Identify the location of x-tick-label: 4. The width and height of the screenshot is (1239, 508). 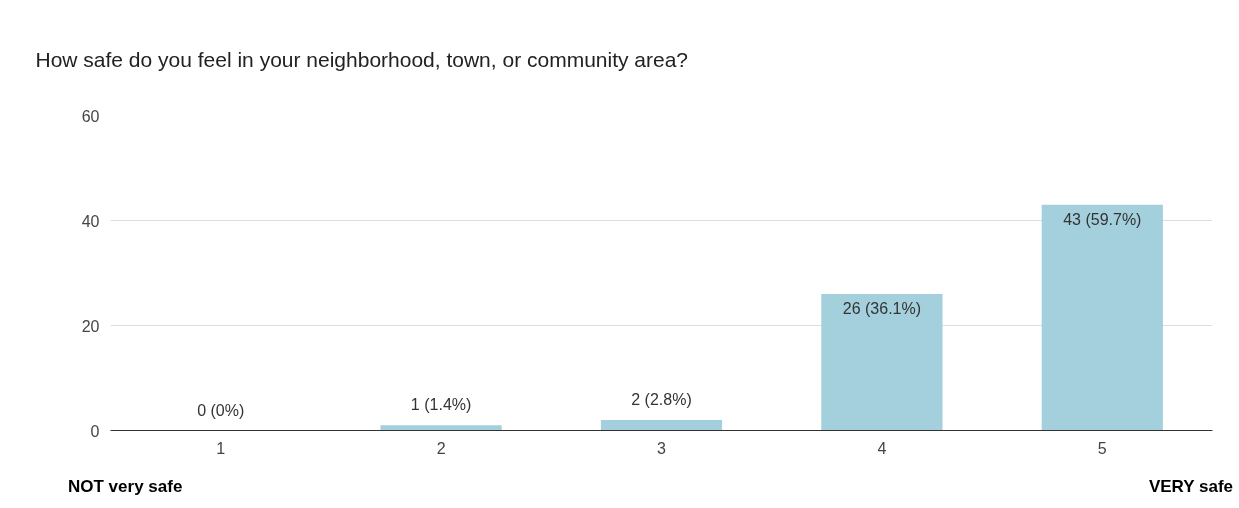
(882, 448).